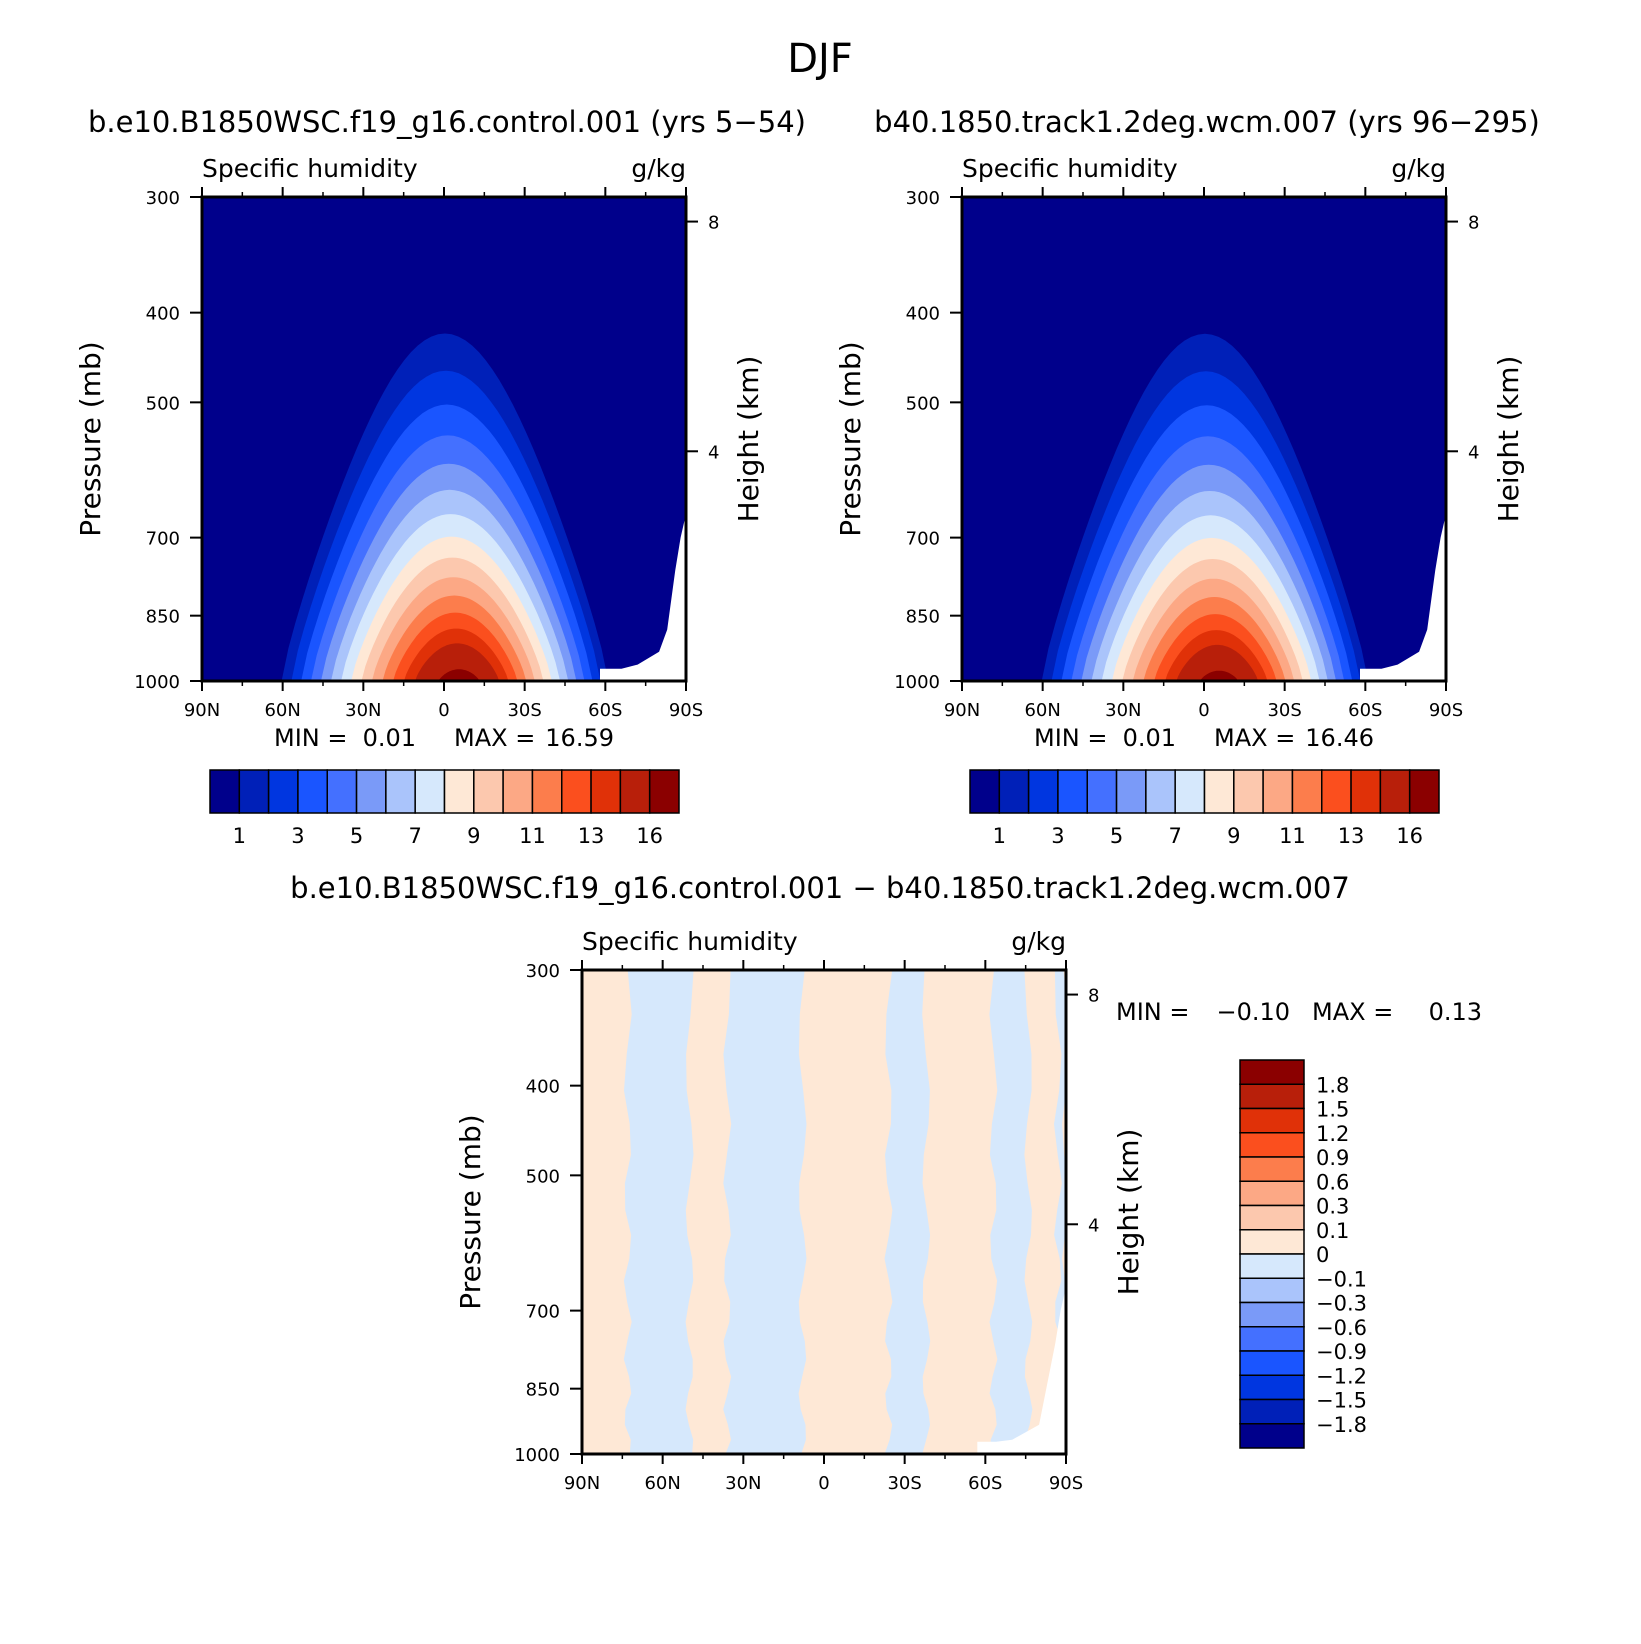 The width and height of the screenshot is (1641, 1644). Describe the element at coordinates (1332, 1085) in the screenshot. I see `colorbar-label: 1.8` at that location.